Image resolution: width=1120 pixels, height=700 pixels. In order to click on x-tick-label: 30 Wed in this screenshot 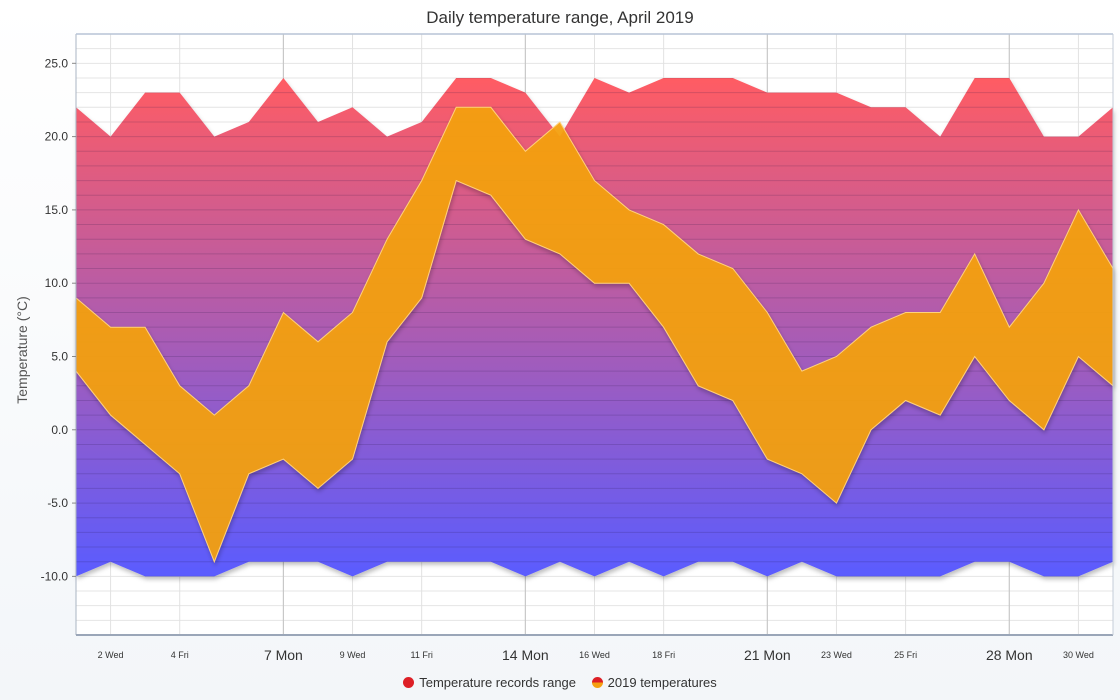, I will do `click(1078, 655)`.